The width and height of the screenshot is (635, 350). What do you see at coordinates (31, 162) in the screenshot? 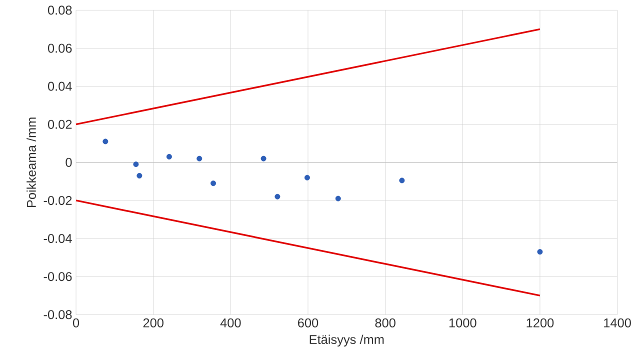
I see `y-axis-title: Poikkeama /mm` at bounding box center [31, 162].